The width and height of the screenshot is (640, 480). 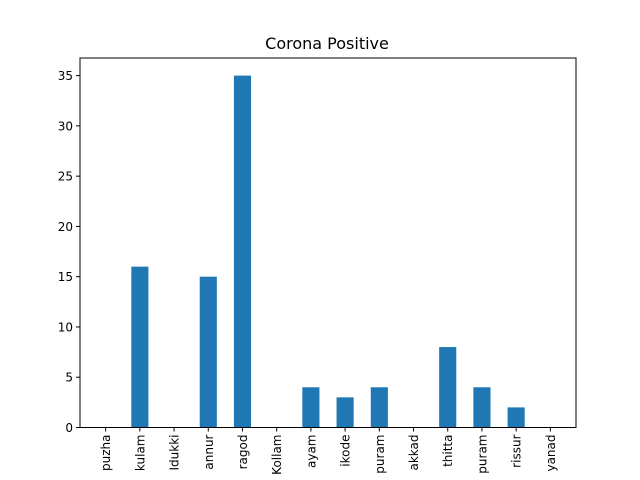 I want to click on x-tick-label: thitta, so click(x=448, y=451).